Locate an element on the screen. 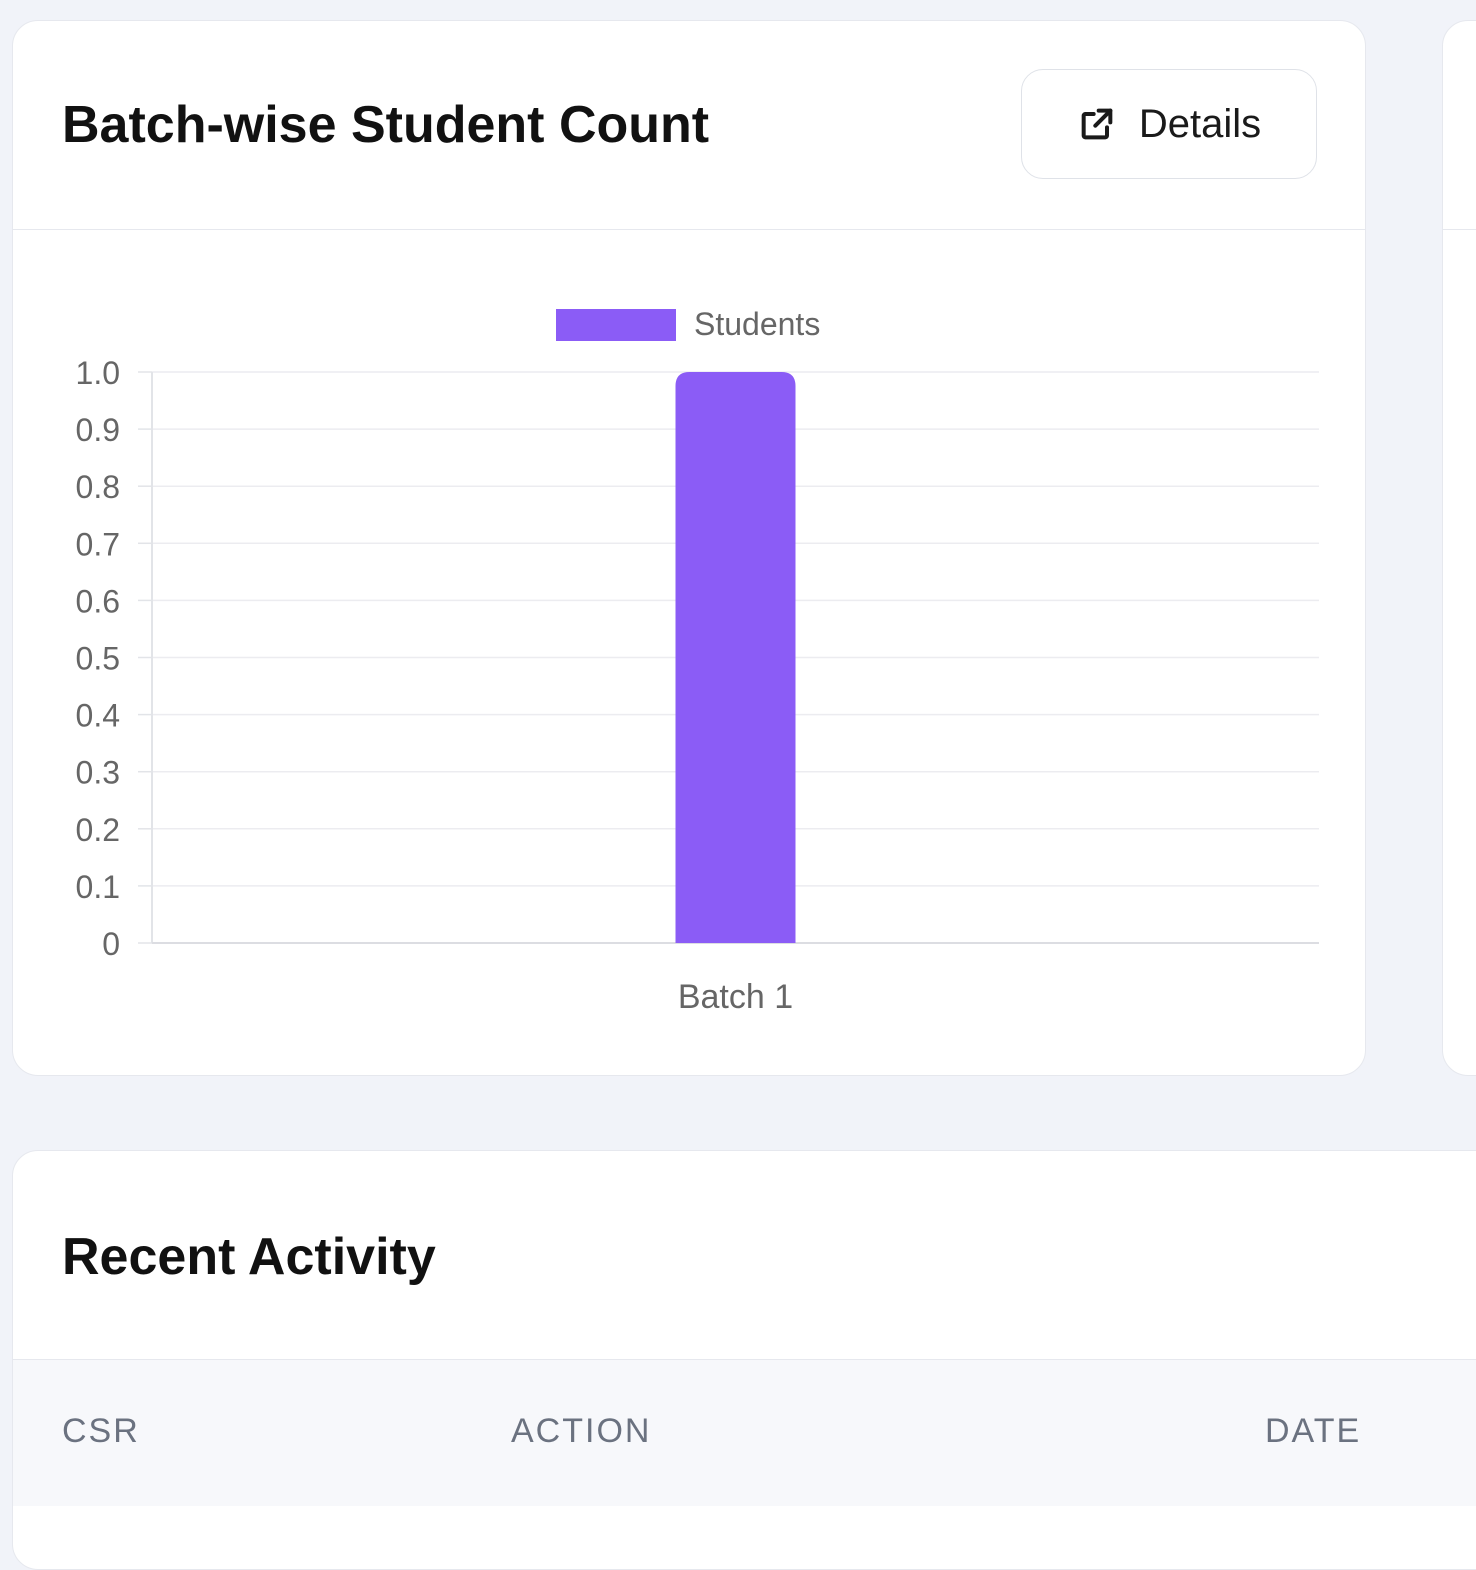 This screenshot has width=1476, height=1570. details-button-label: Details is located at coordinates (1200, 124).